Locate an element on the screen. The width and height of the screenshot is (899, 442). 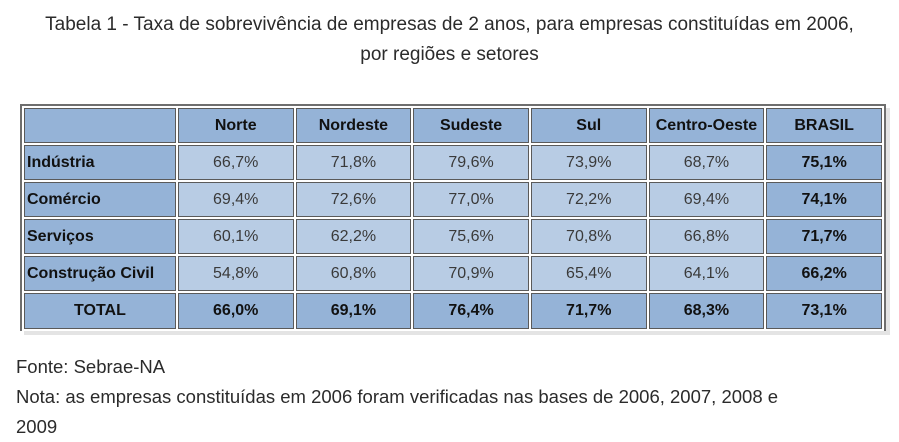
table-cell-brasil: 75,1% is located at coordinates (824, 162).